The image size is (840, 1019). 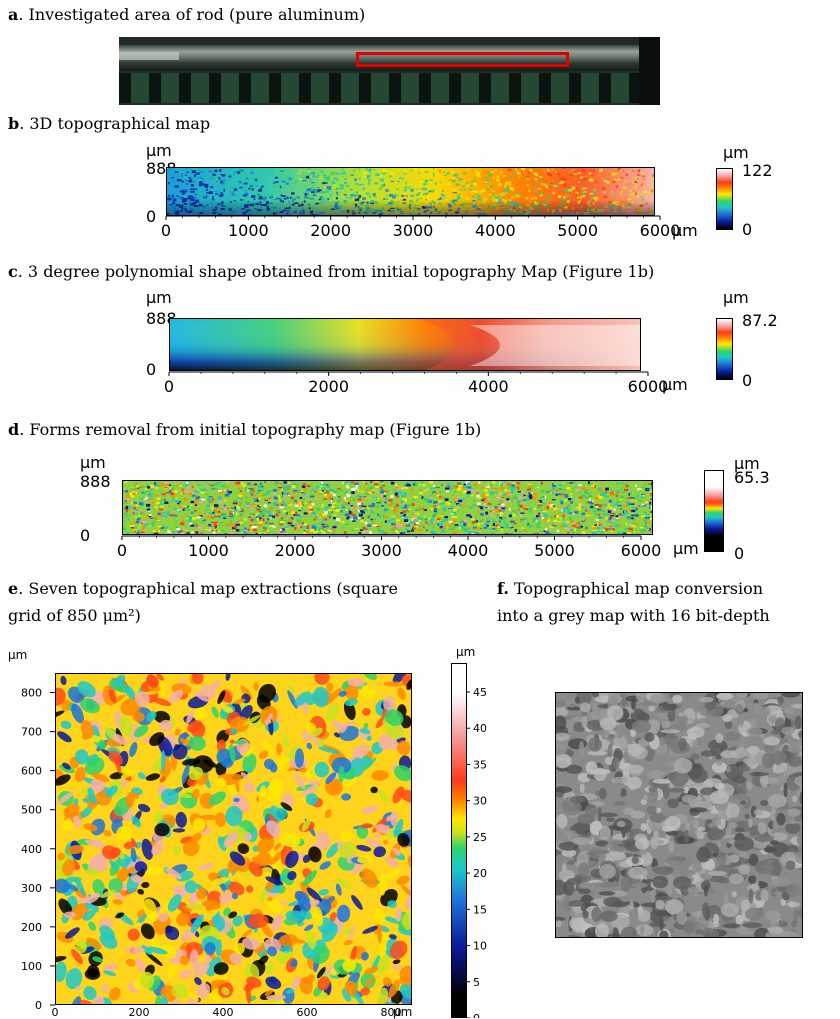 I want to click on b-x-tick-3000: 3000, so click(x=413, y=230).